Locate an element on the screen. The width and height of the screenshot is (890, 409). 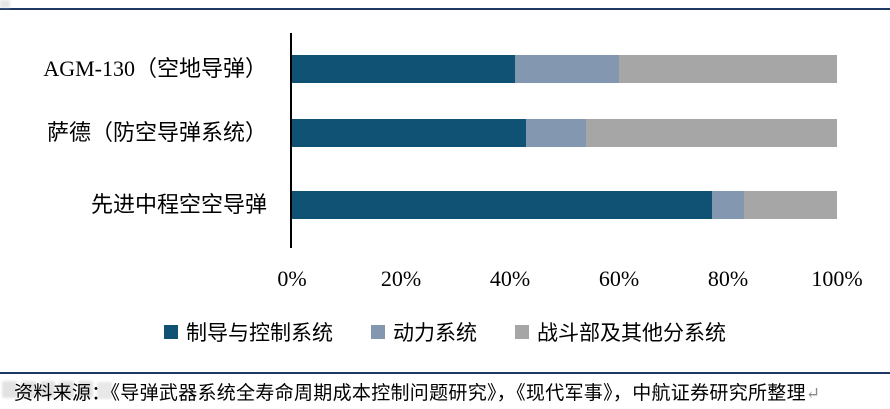
watermark is located at coordinates (9, 389).